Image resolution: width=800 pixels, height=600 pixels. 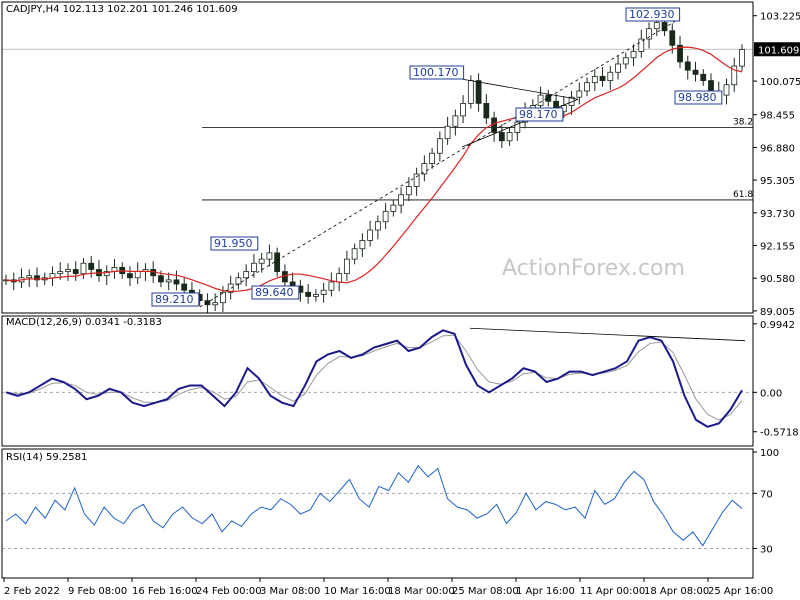 I want to click on price-annotation: 98.980, so click(x=697, y=97).